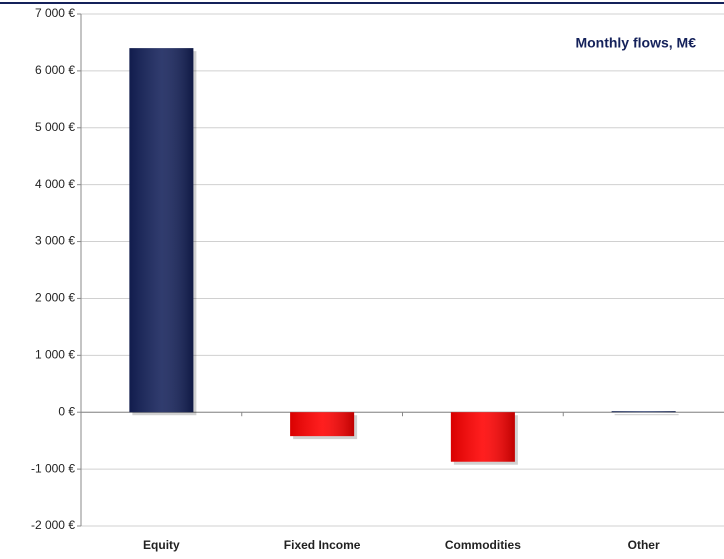  What do you see at coordinates (55, 70) in the screenshot?
I see `y-tick-label: 6 000 €` at bounding box center [55, 70].